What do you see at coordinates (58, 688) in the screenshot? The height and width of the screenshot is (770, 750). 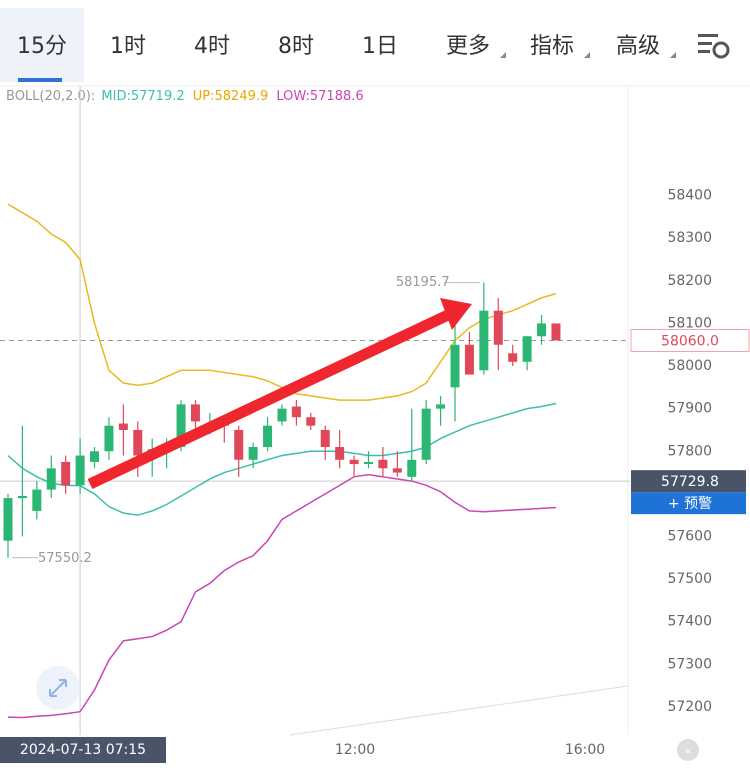 I see `zoom-icon` at bounding box center [58, 688].